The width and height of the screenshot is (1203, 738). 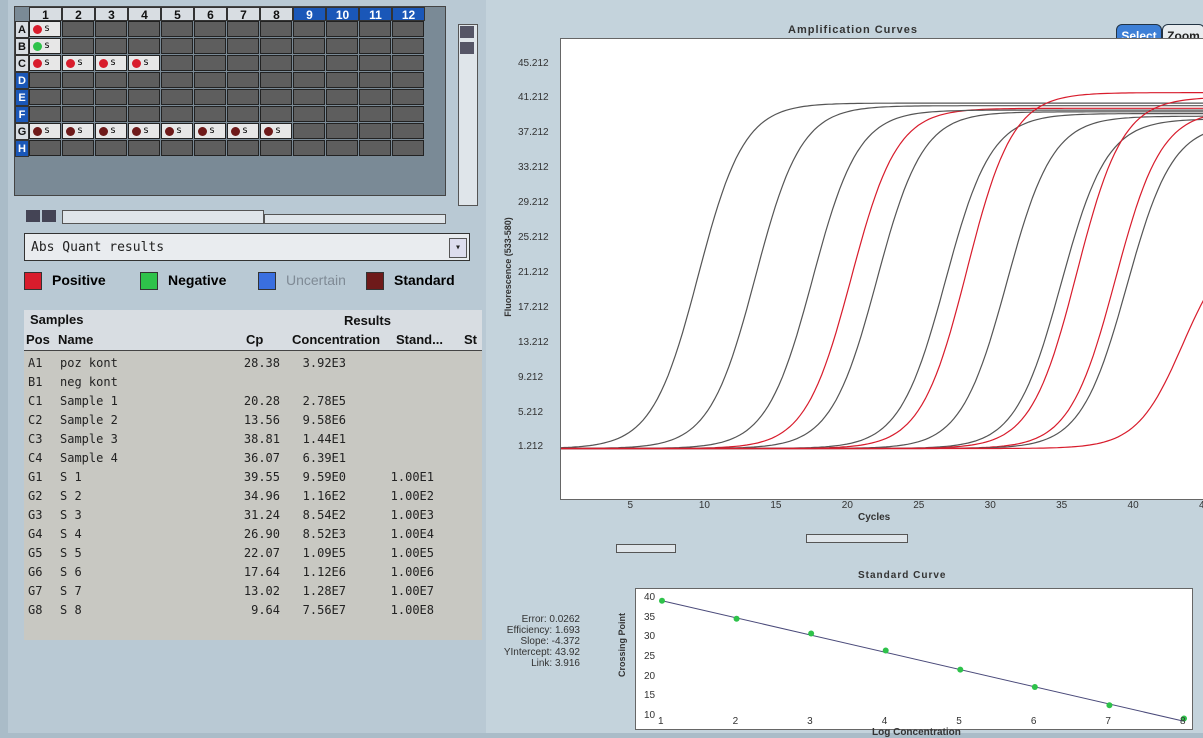 What do you see at coordinates (210, 131) in the screenshot?
I see `well-G6: s` at bounding box center [210, 131].